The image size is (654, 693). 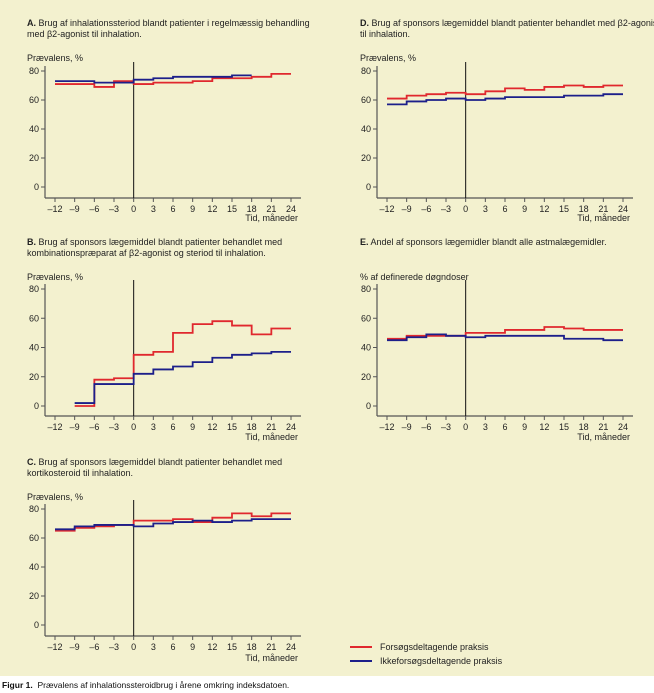 I want to click on panel-d-x-tick-label: 0, so click(x=465, y=209).